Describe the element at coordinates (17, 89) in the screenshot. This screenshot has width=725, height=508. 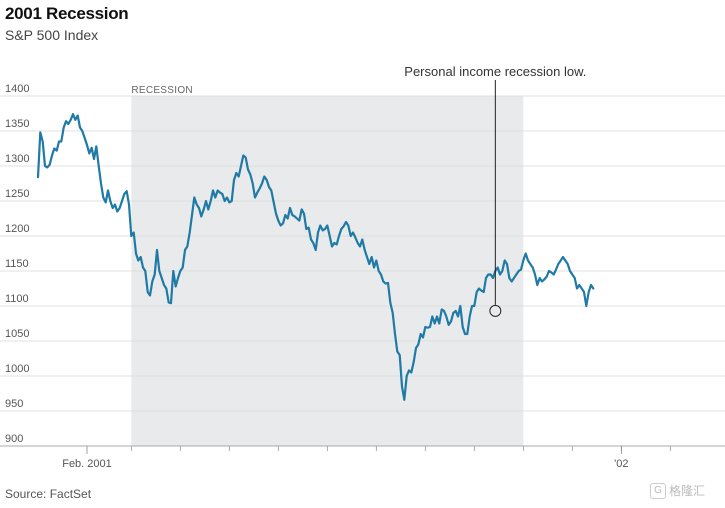
I see `y-tick-label-1400: 1400` at that location.